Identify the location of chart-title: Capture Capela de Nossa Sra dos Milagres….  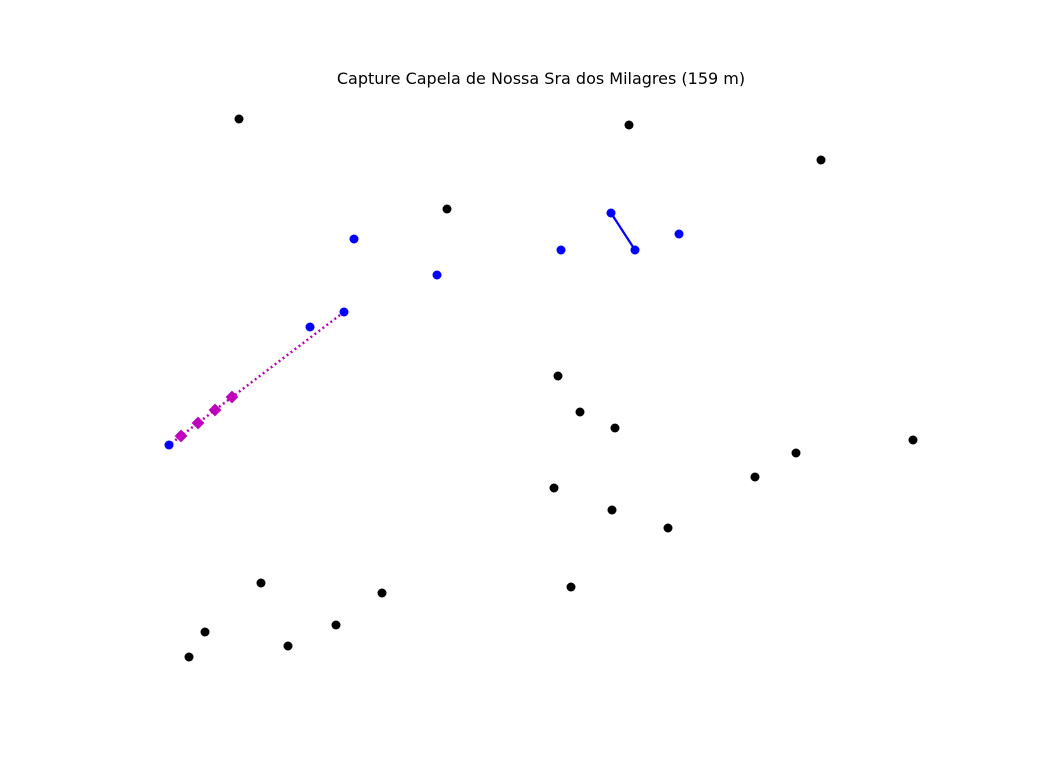
(541, 78).